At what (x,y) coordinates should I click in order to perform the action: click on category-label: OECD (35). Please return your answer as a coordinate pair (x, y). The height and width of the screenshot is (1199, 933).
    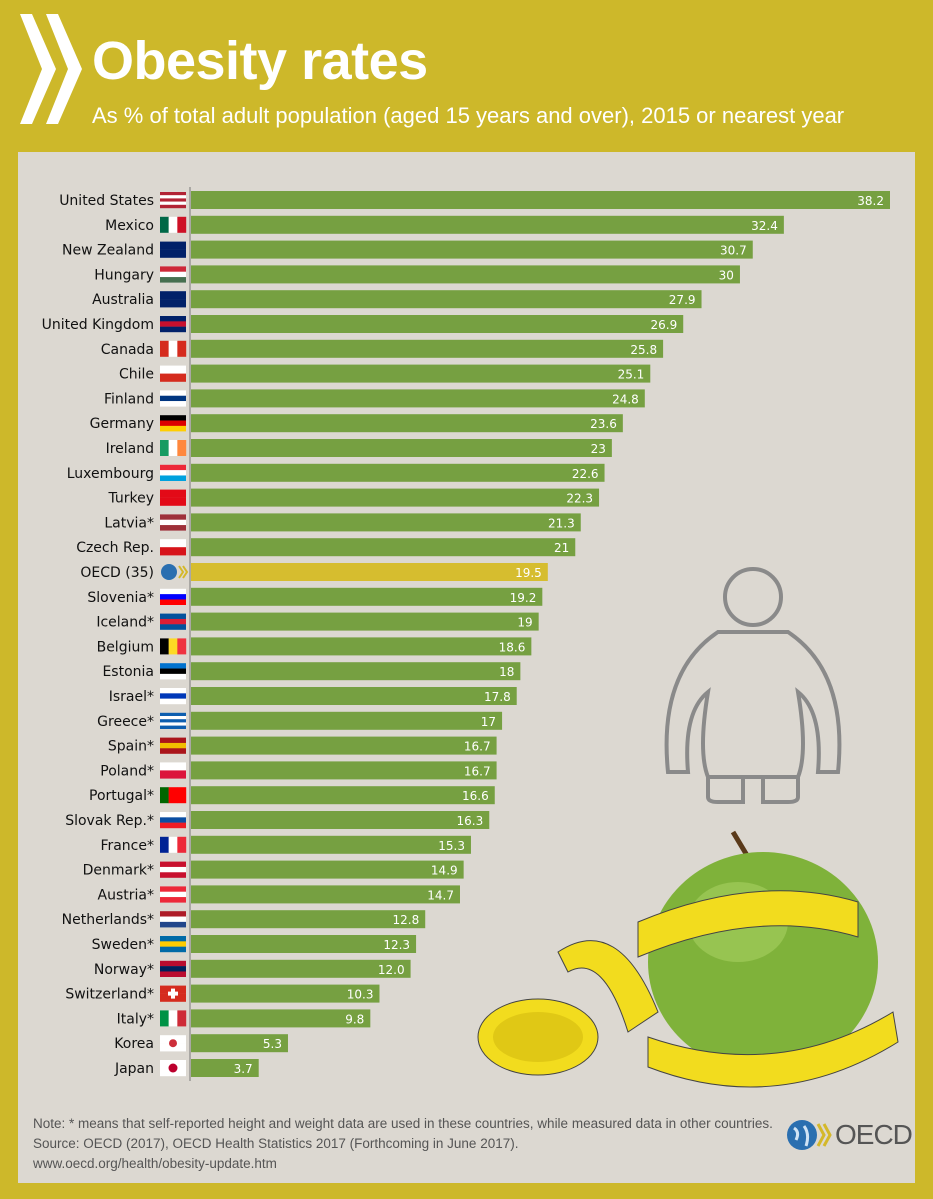
    Looking at the image, I should click on (117, 573).